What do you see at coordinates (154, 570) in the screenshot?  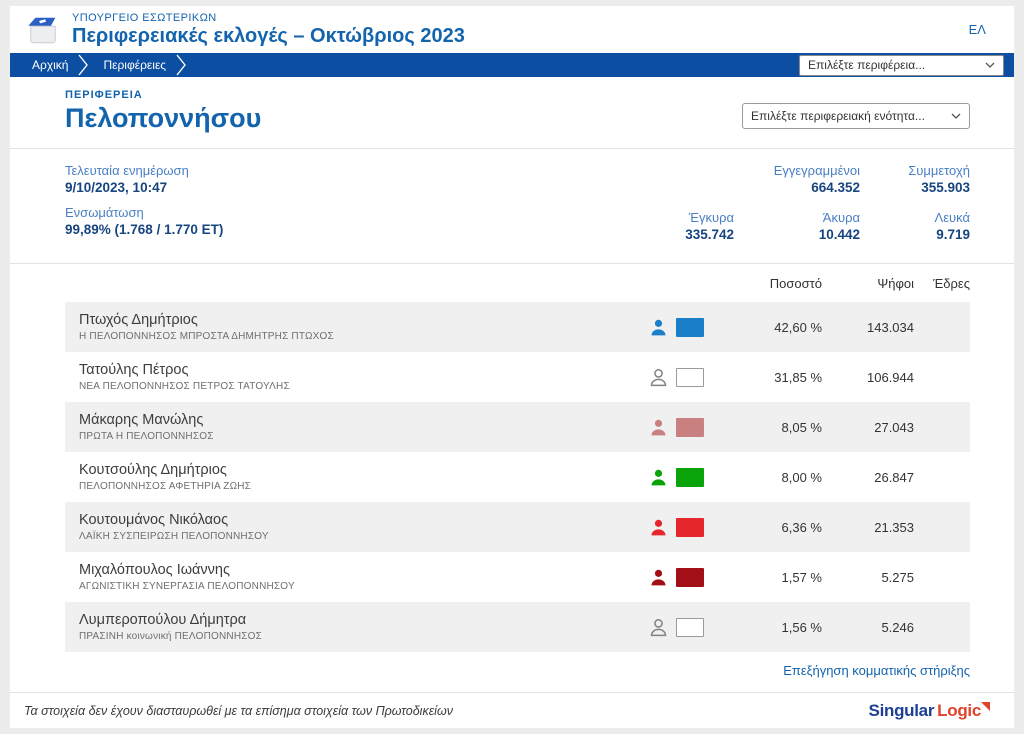 I see `candidate-name: Μιχαλόπουλος Ιωάννης` at bounding box center [154, 570].